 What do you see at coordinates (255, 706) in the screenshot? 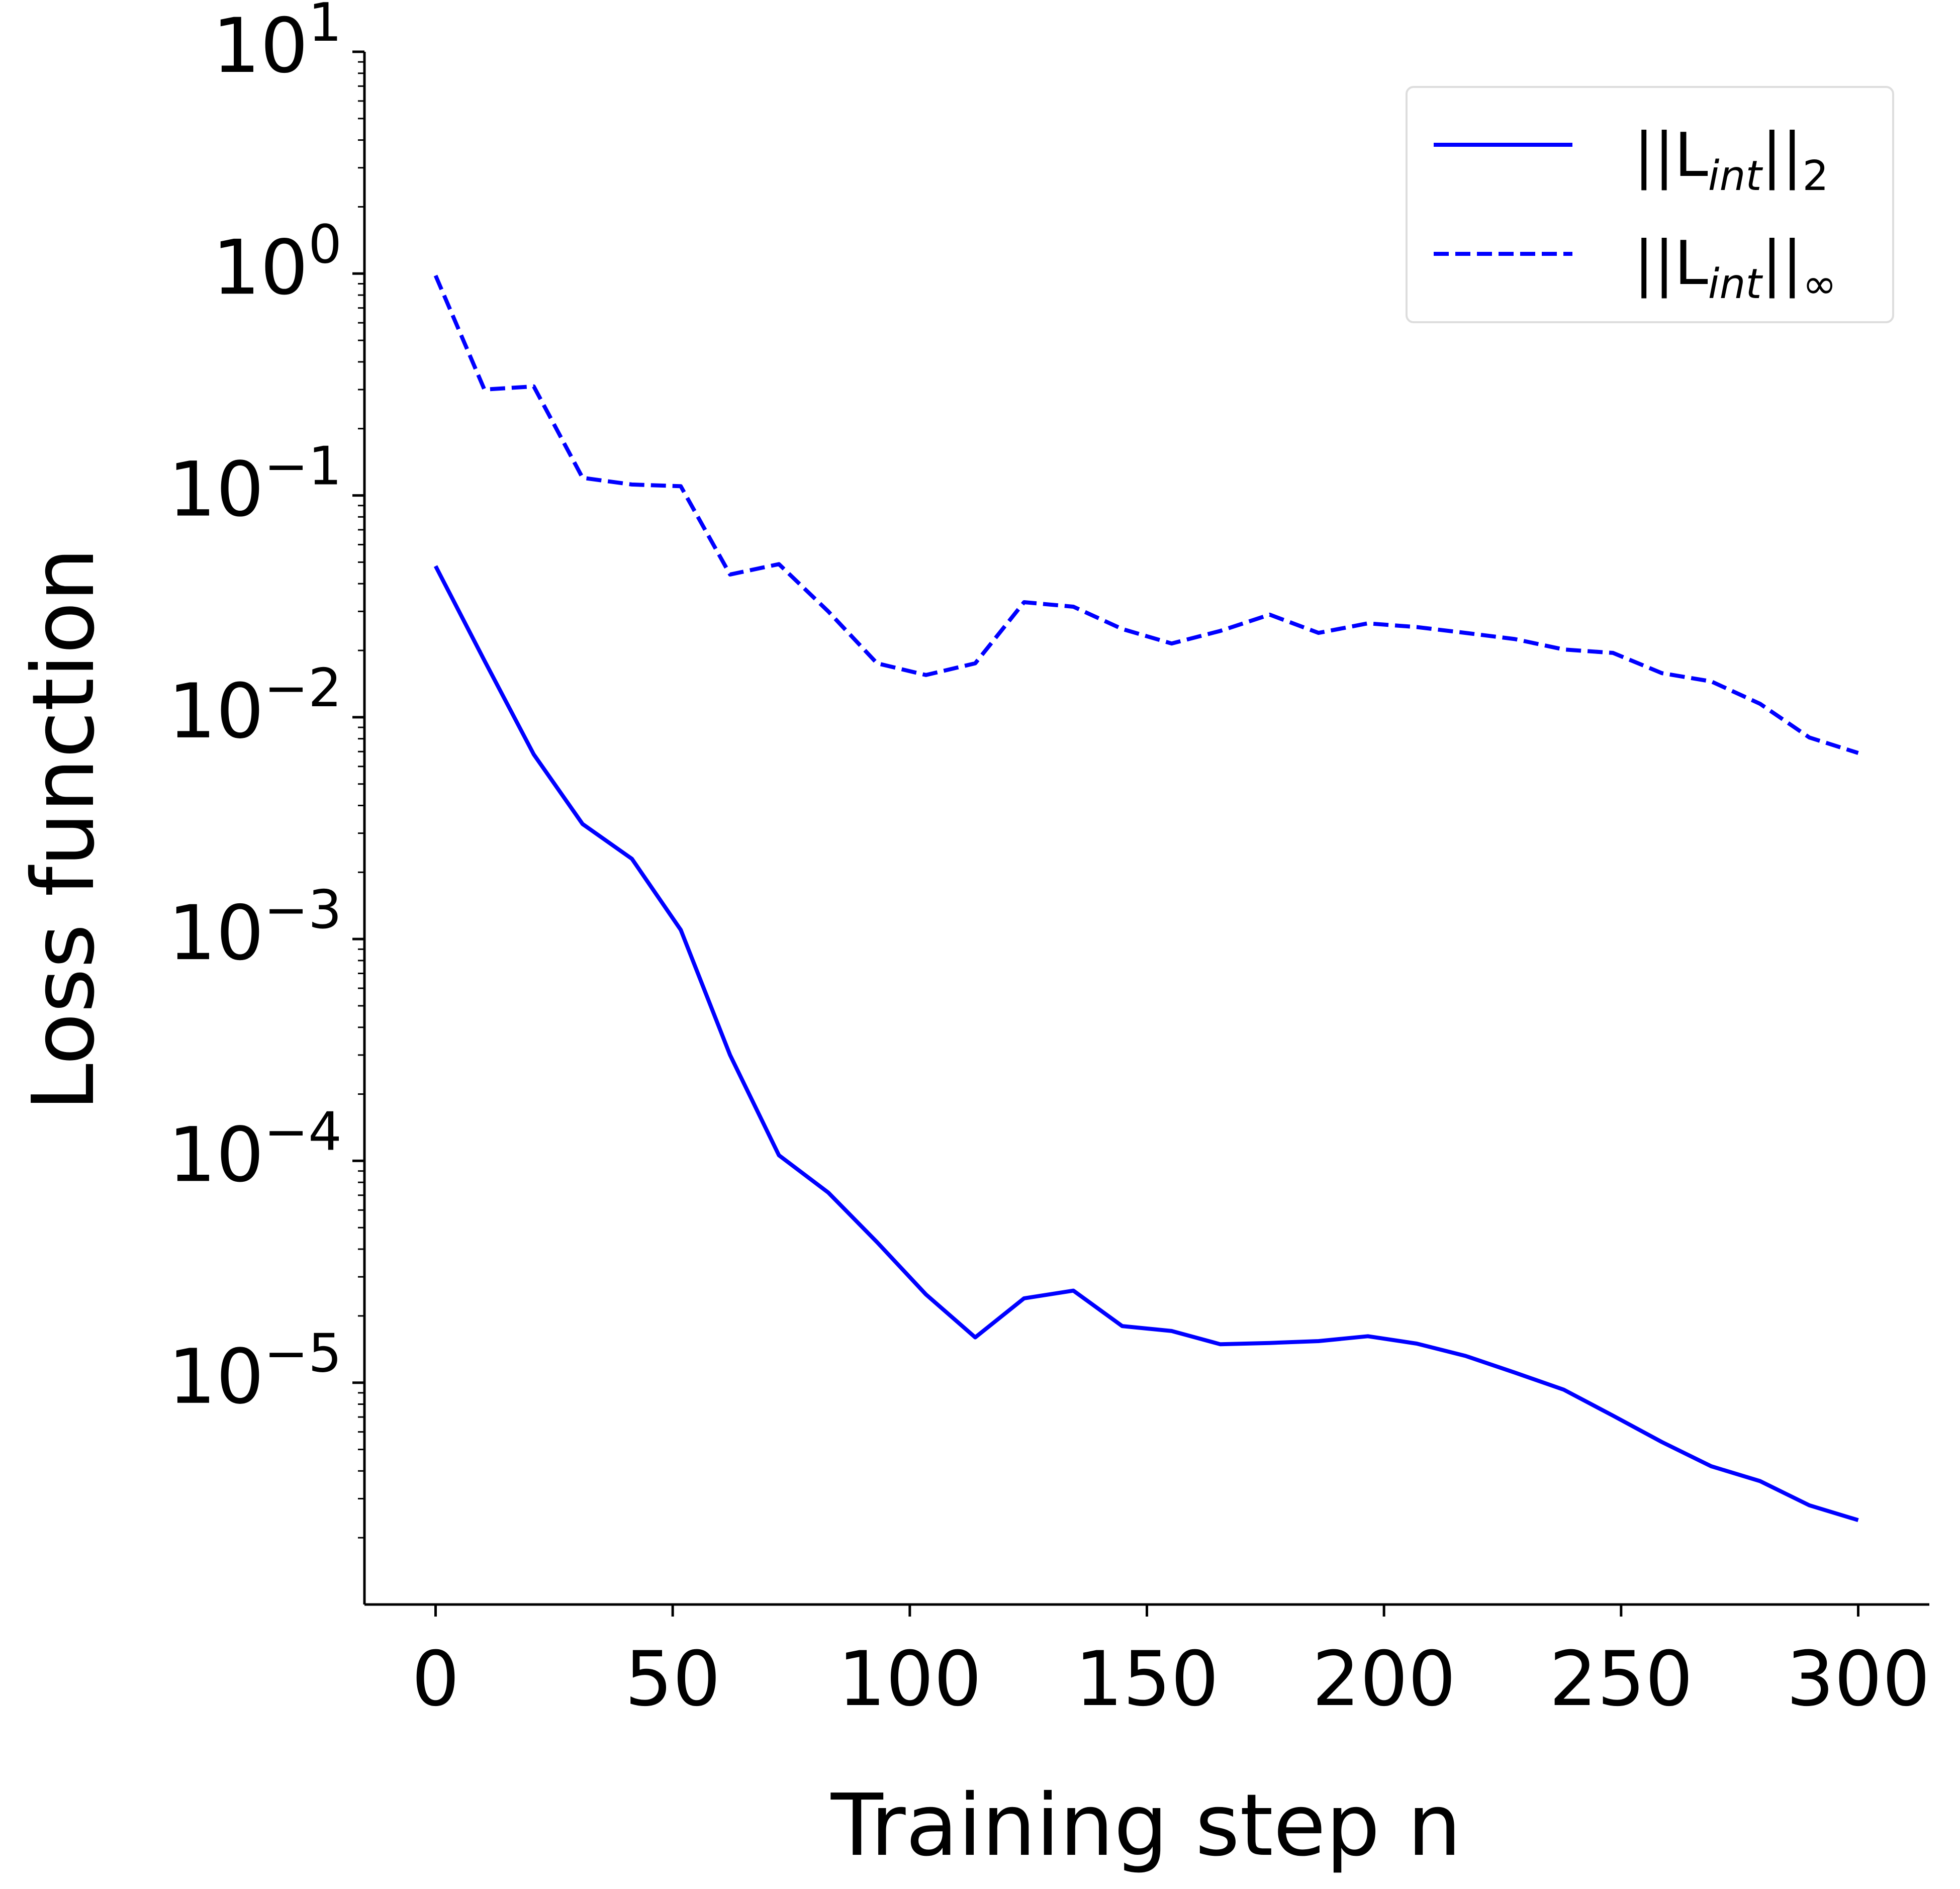
I see `y-tick-label: 10⁻²` at bounding box center [255, 706].